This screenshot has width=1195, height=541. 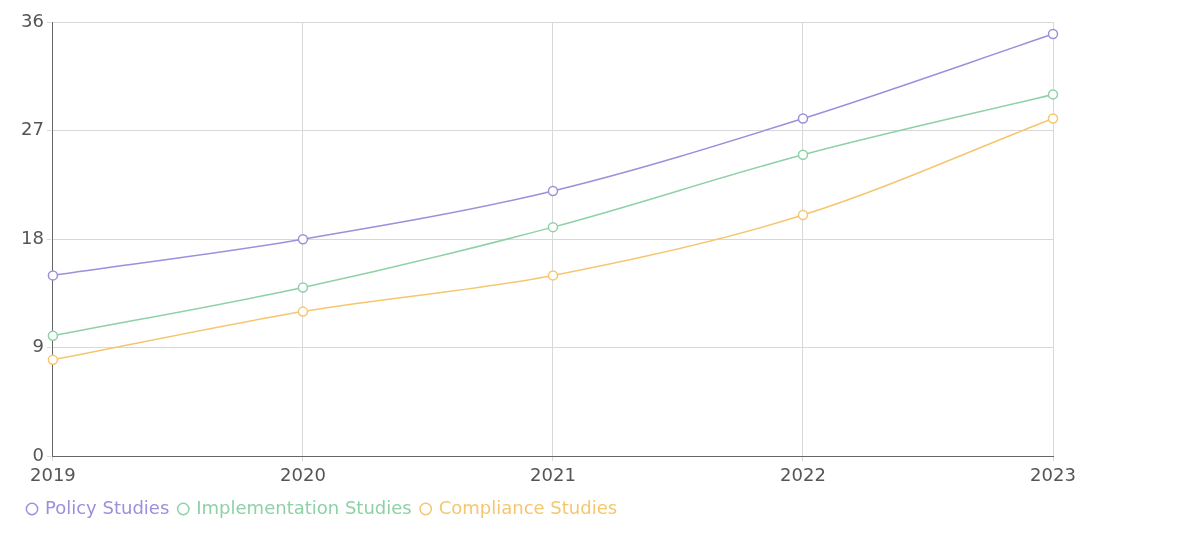 I want to click on legend-label: Policy Studies, so click(x=107, y=507).